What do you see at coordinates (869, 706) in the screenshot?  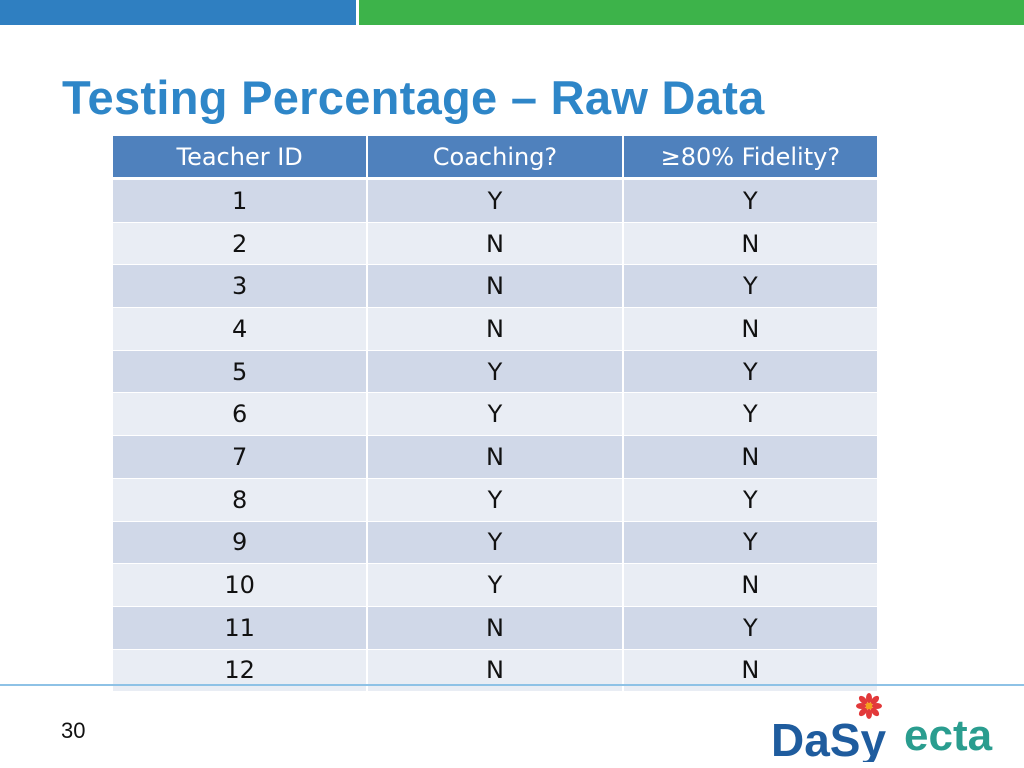 I see `dasy-flower-icon` at bounding box center [869, 706].